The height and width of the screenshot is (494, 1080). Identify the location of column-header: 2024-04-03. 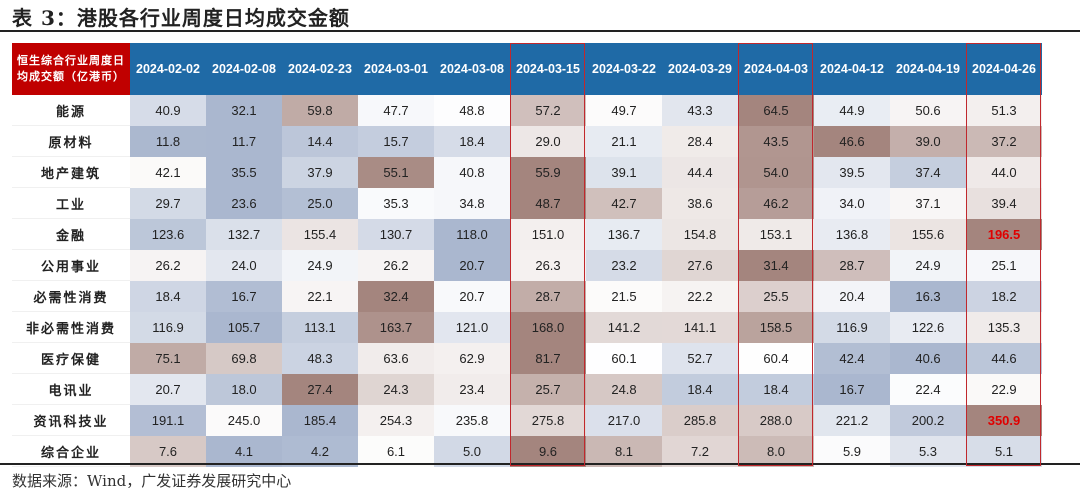
(776, 69).